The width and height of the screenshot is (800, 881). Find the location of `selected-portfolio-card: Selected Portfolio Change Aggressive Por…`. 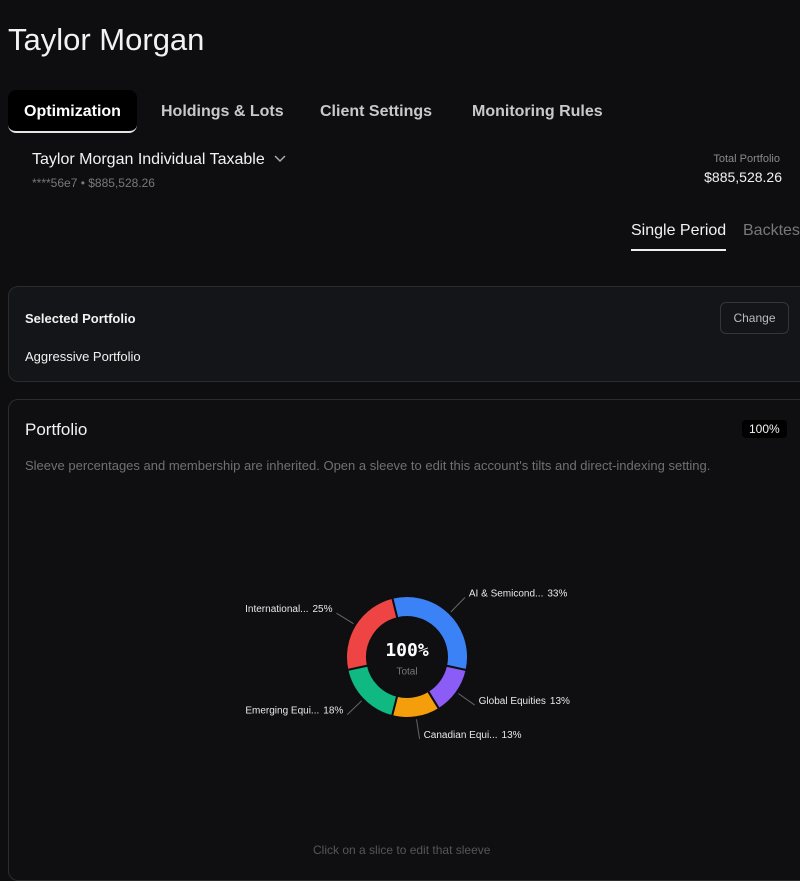

selected-portfolio-card: Selected Portfolio Change Aggressive Por… is located at coordinates (404, 334).